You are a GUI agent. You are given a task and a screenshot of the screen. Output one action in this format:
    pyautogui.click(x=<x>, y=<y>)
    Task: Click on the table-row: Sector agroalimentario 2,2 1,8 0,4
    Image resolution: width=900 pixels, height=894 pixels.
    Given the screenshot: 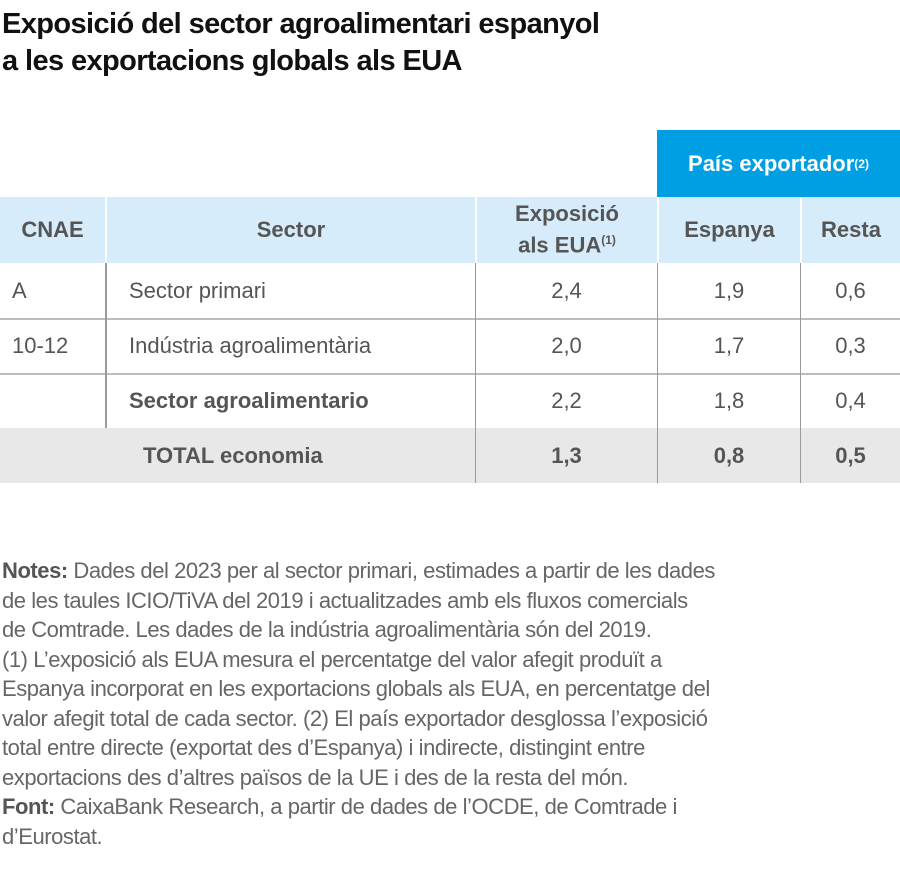 What is the action you would take?
    pyautogui.click(x=450, y=401)
    